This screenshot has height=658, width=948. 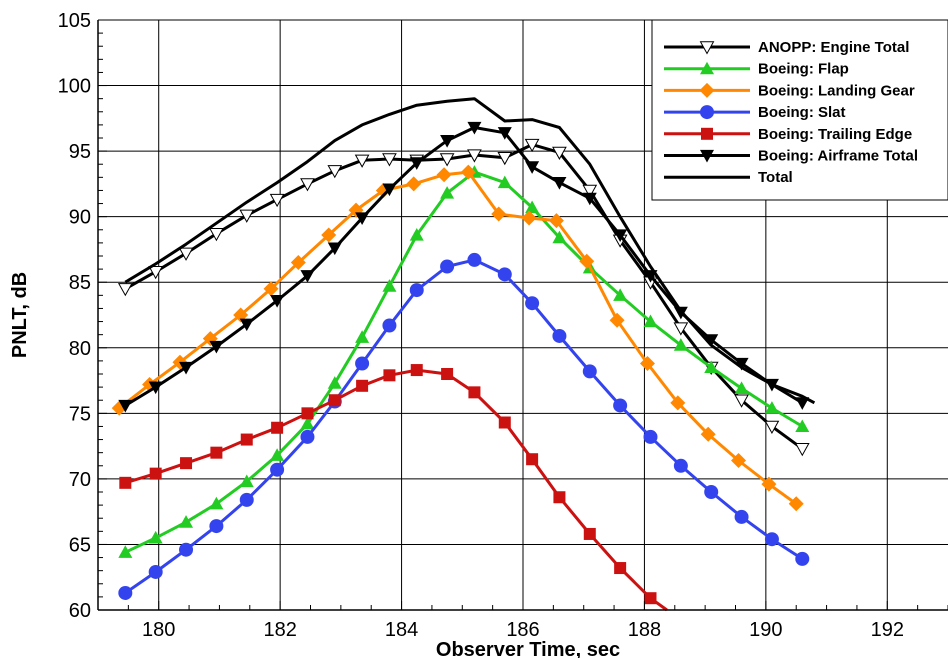 I want to click on x-tick-label: 192, so click(x=887, y=630).